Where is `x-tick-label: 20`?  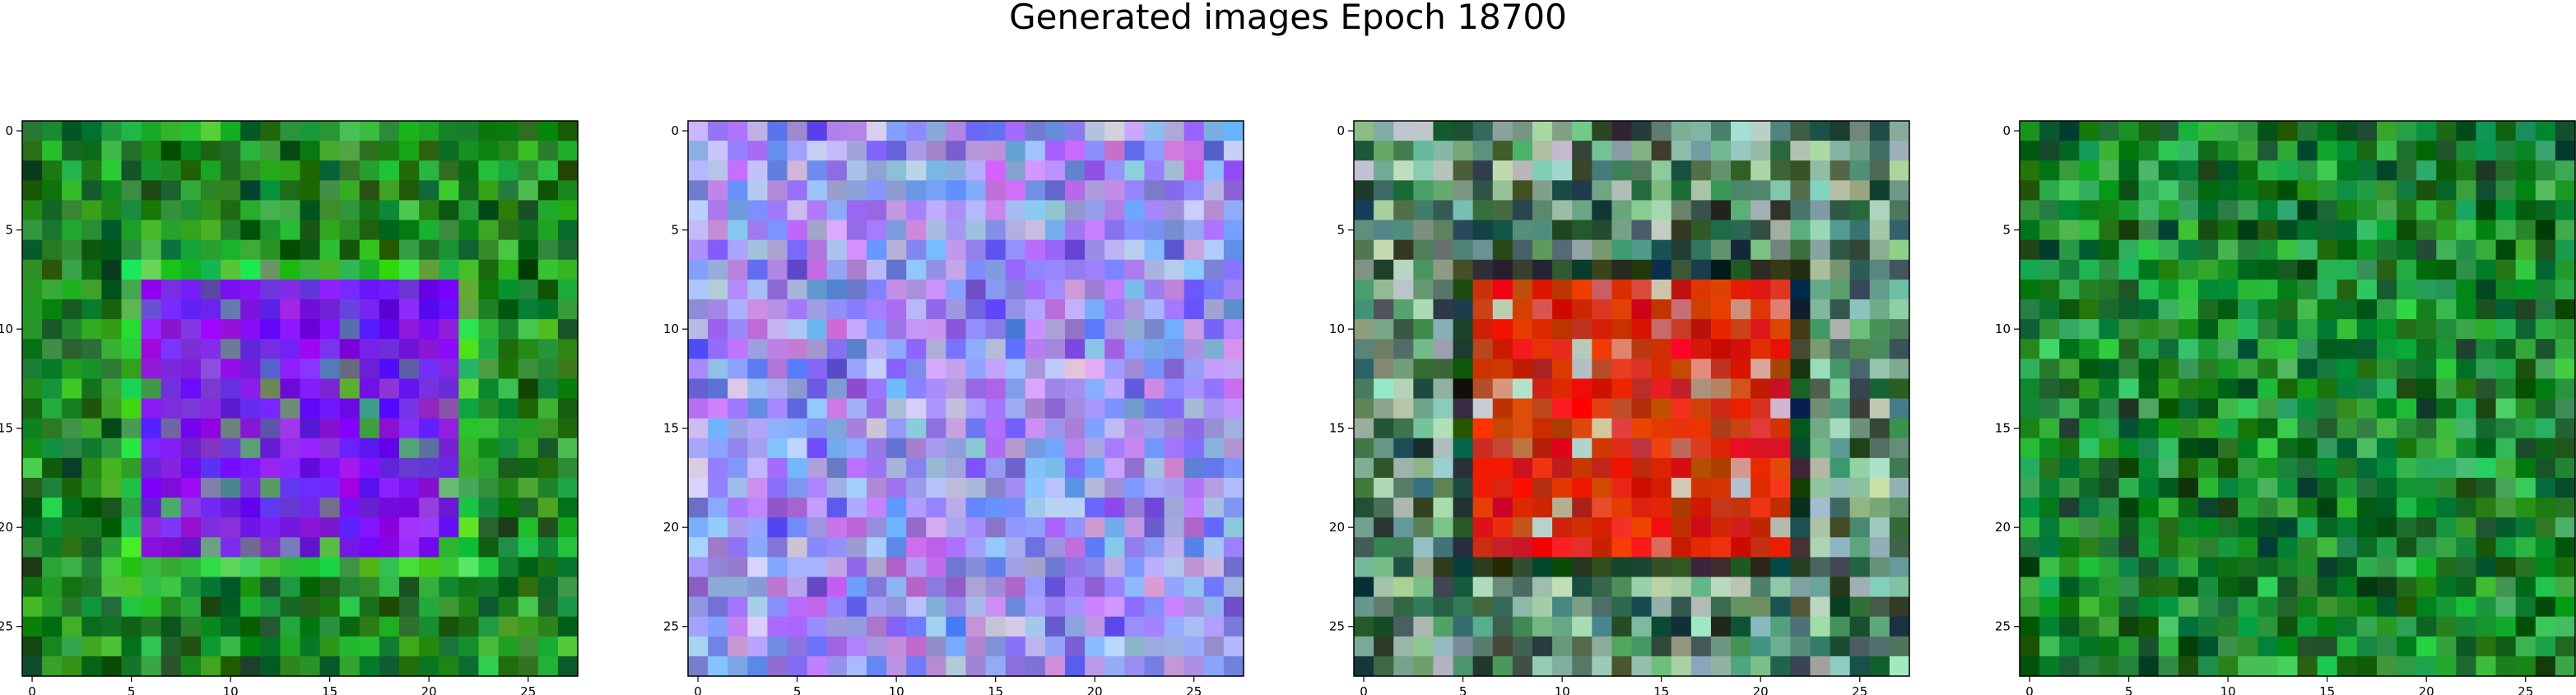 x-tick-label: 20 is located at coordinates (2426, 689).